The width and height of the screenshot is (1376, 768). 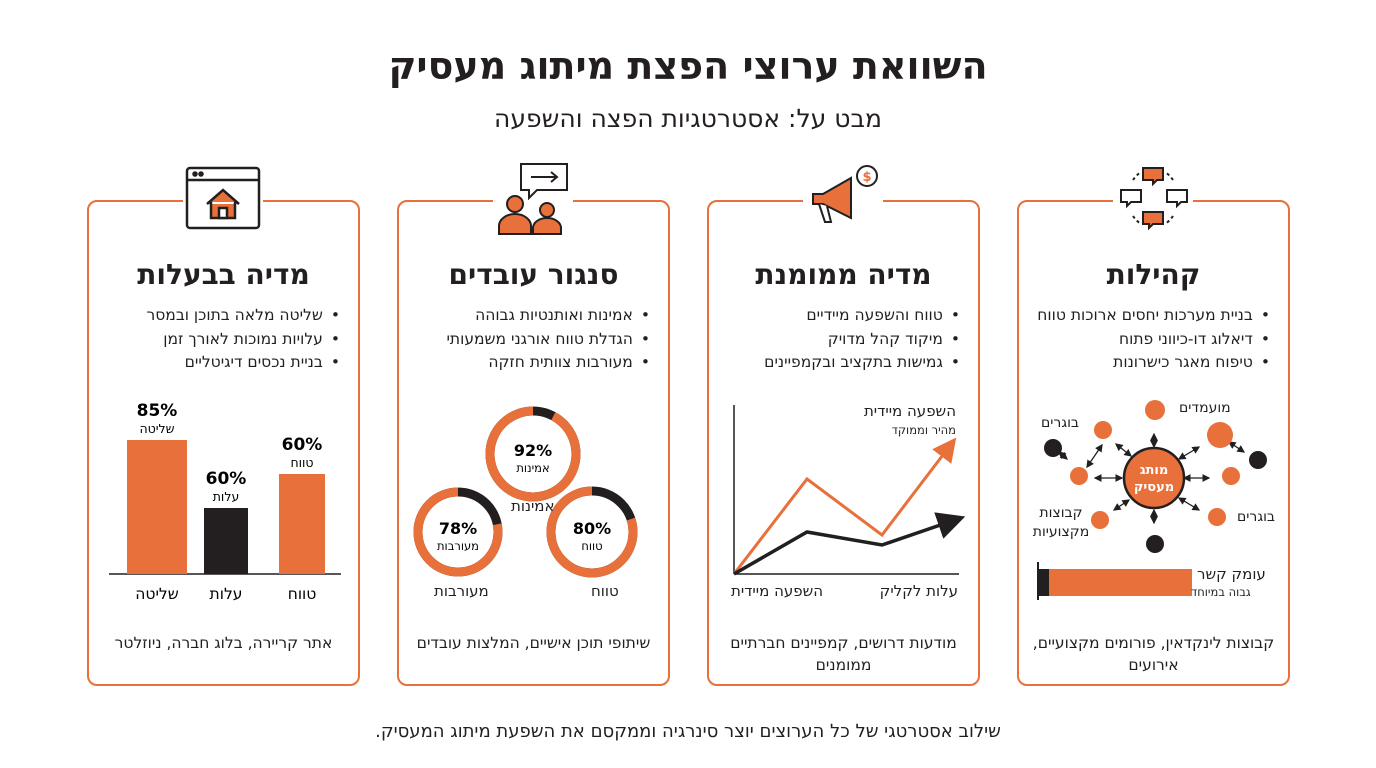 What do you see at coordinates (1154, 470) in the screenshot?
I see `brand-node-label: מותג` at bounding box center [1154, 470].